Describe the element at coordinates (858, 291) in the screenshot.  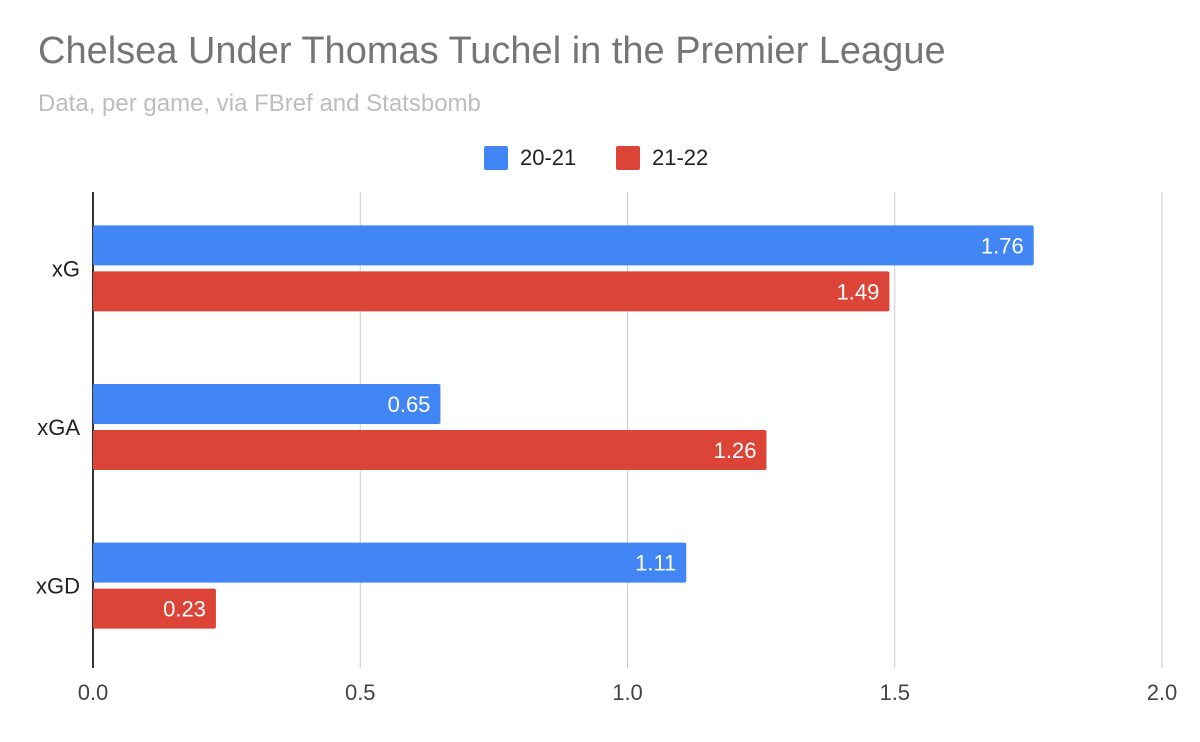
I see `data-label-21-22-xg: 1.49` at that location.